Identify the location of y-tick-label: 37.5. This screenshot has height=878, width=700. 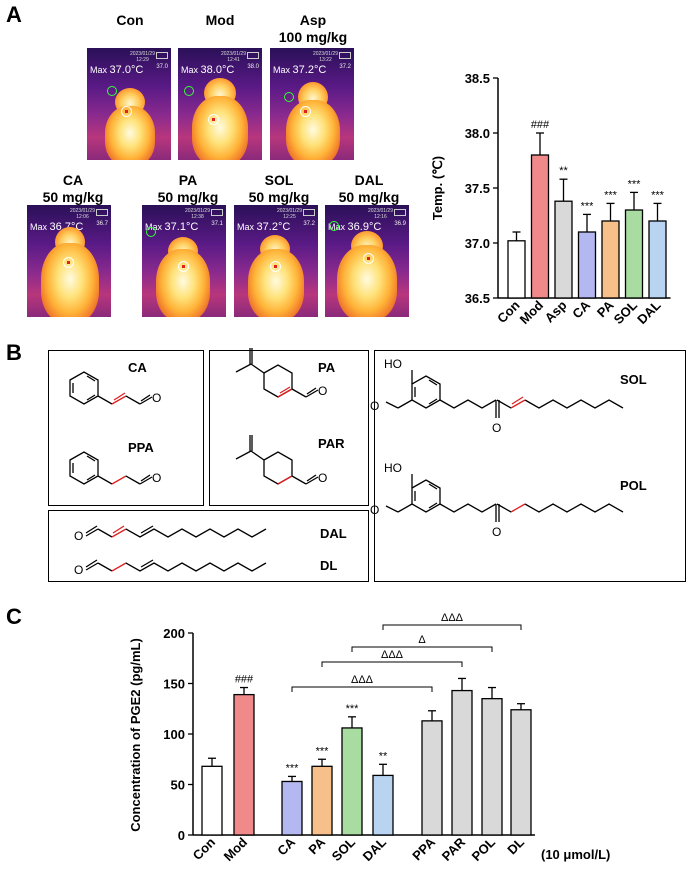
(477, 188).